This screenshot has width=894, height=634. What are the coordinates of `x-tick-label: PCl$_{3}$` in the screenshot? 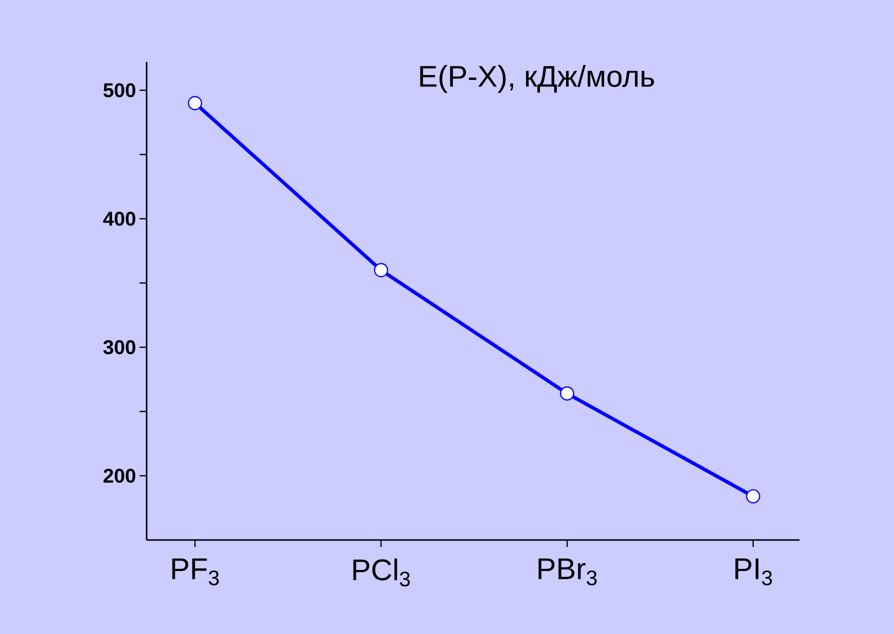 It's located at (381, 572).